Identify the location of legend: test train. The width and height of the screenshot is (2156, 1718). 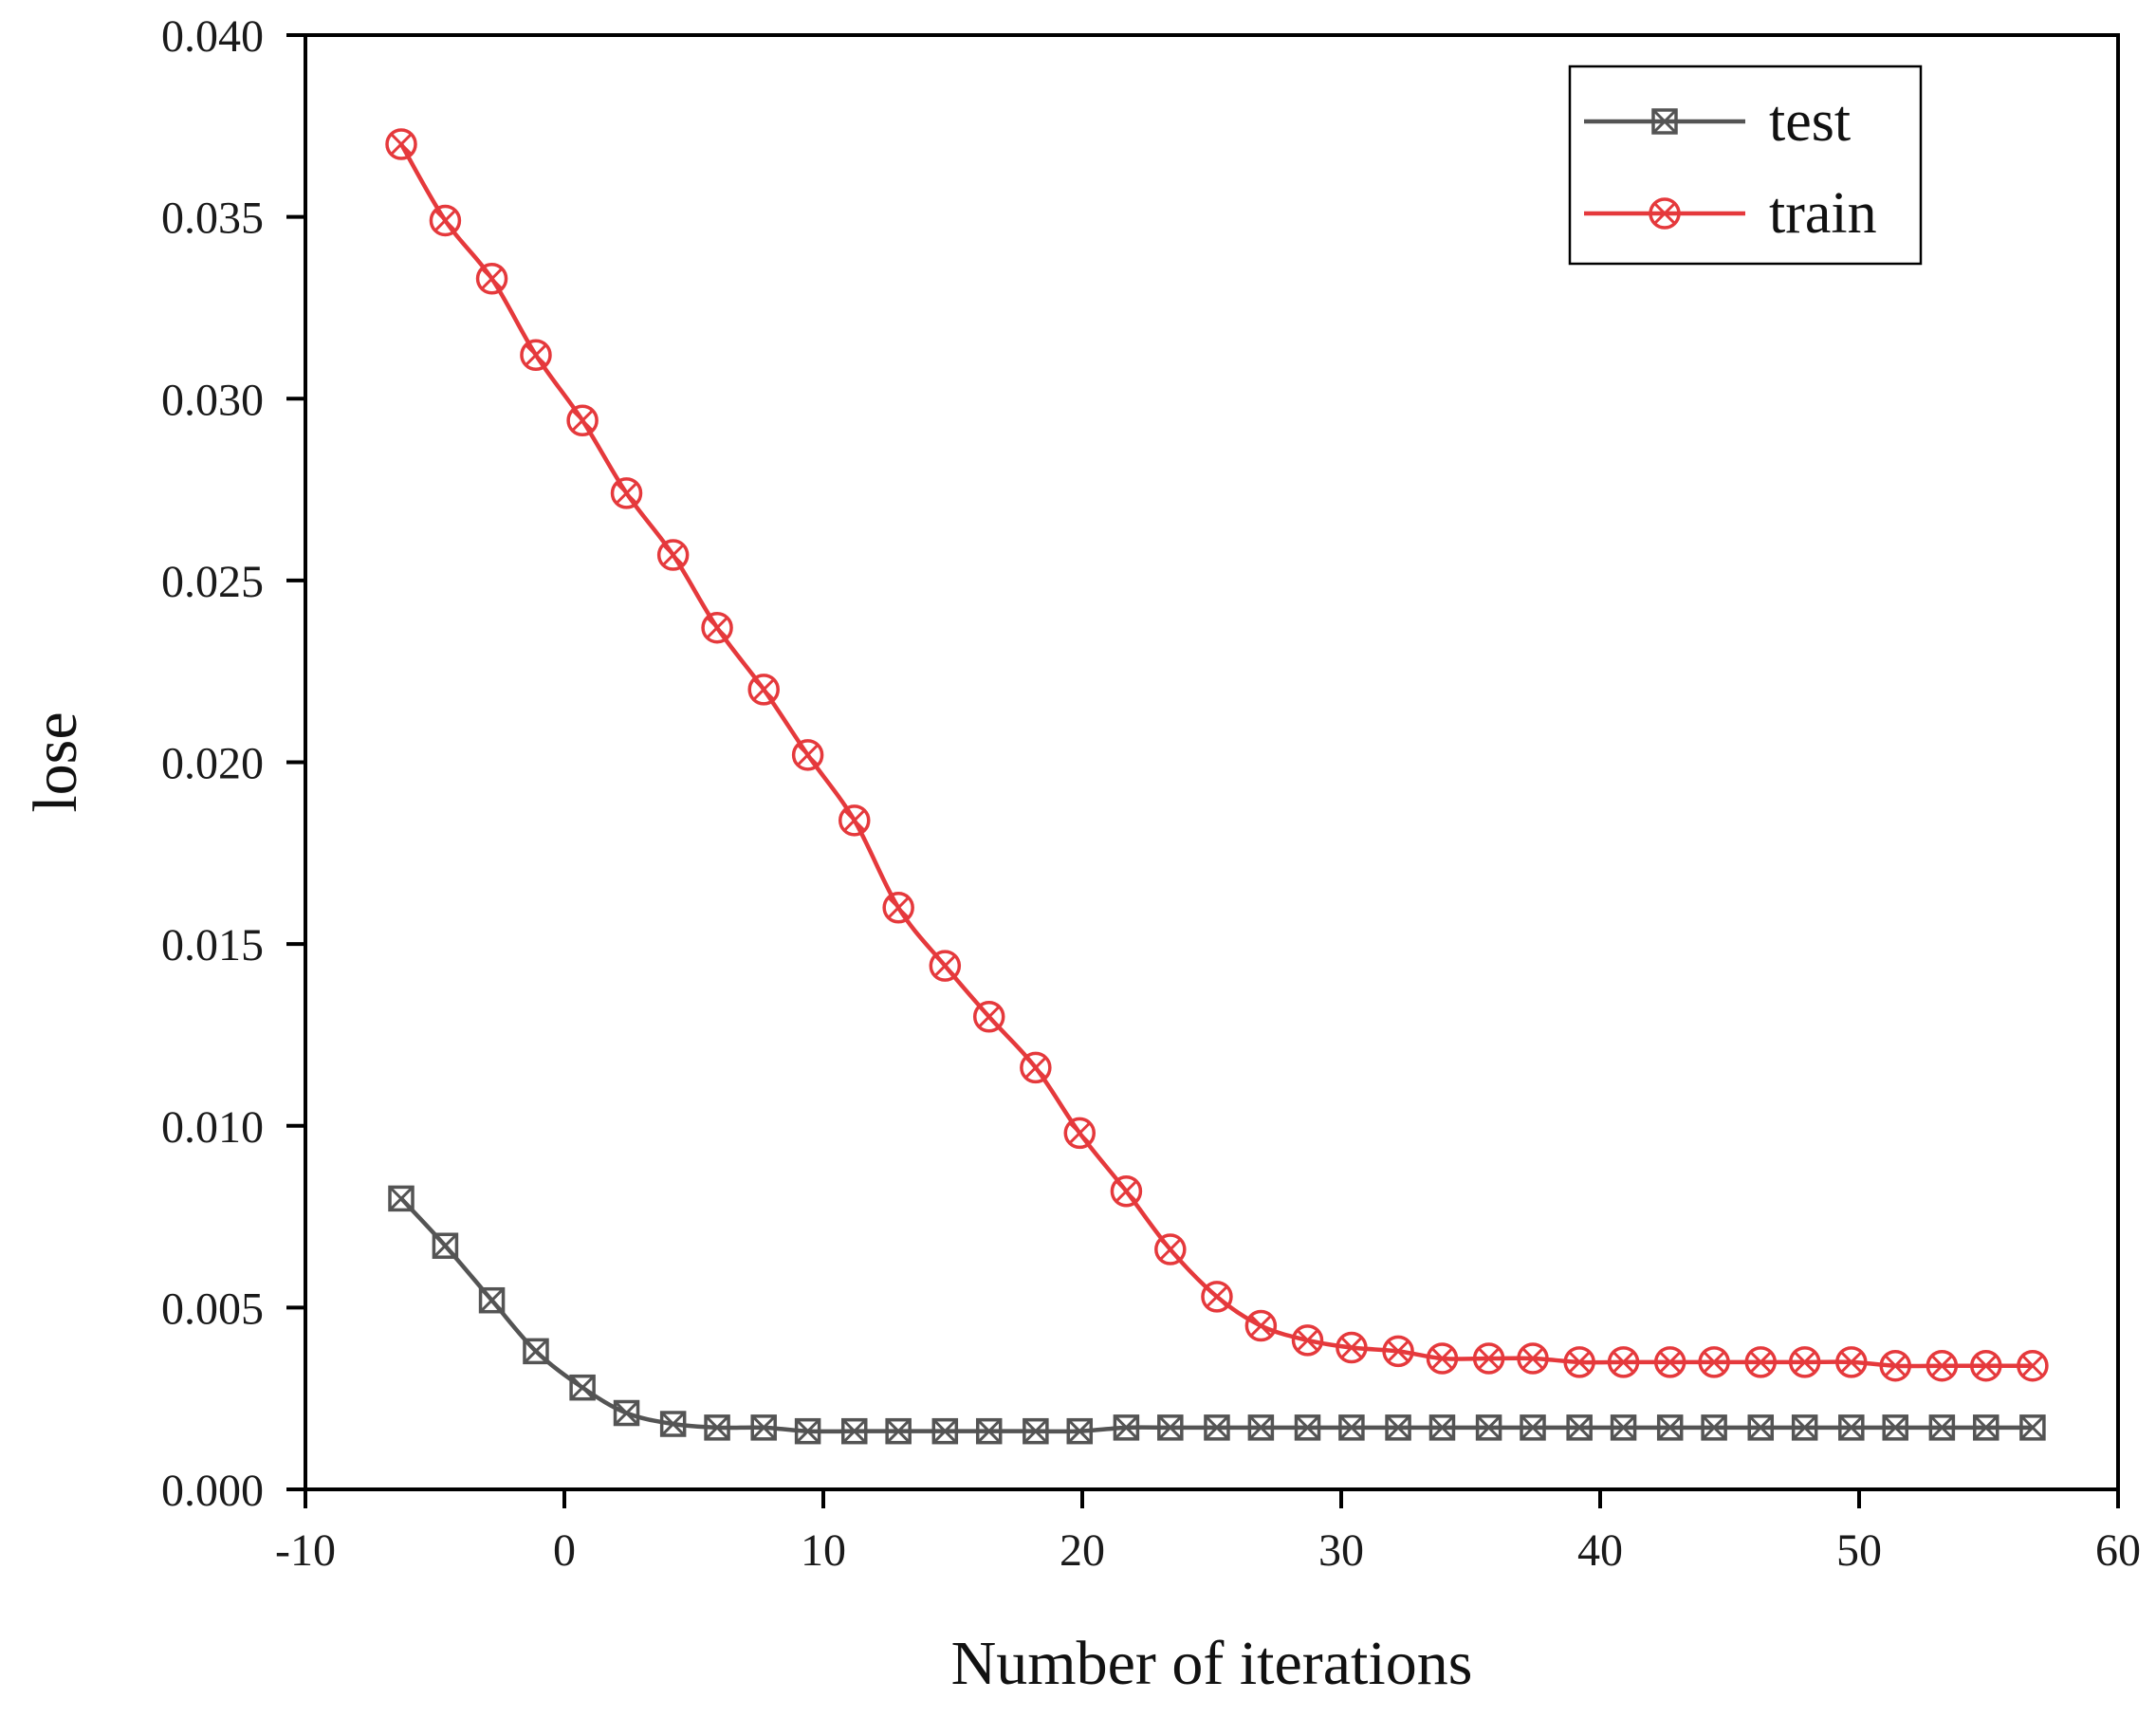
(1745, 166).